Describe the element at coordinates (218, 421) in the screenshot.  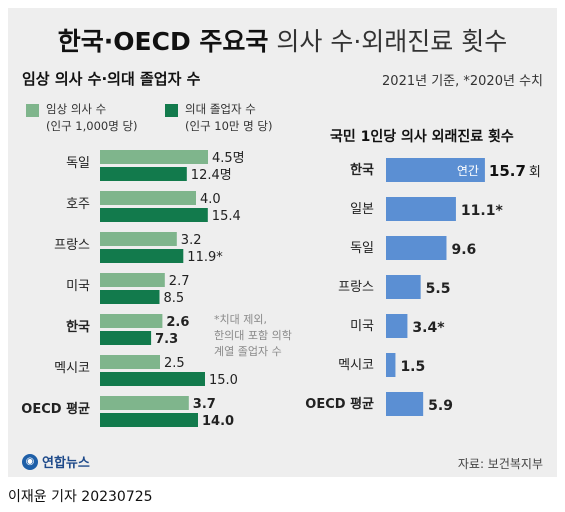
I see `value-label-graduates: 14.0` at that location.